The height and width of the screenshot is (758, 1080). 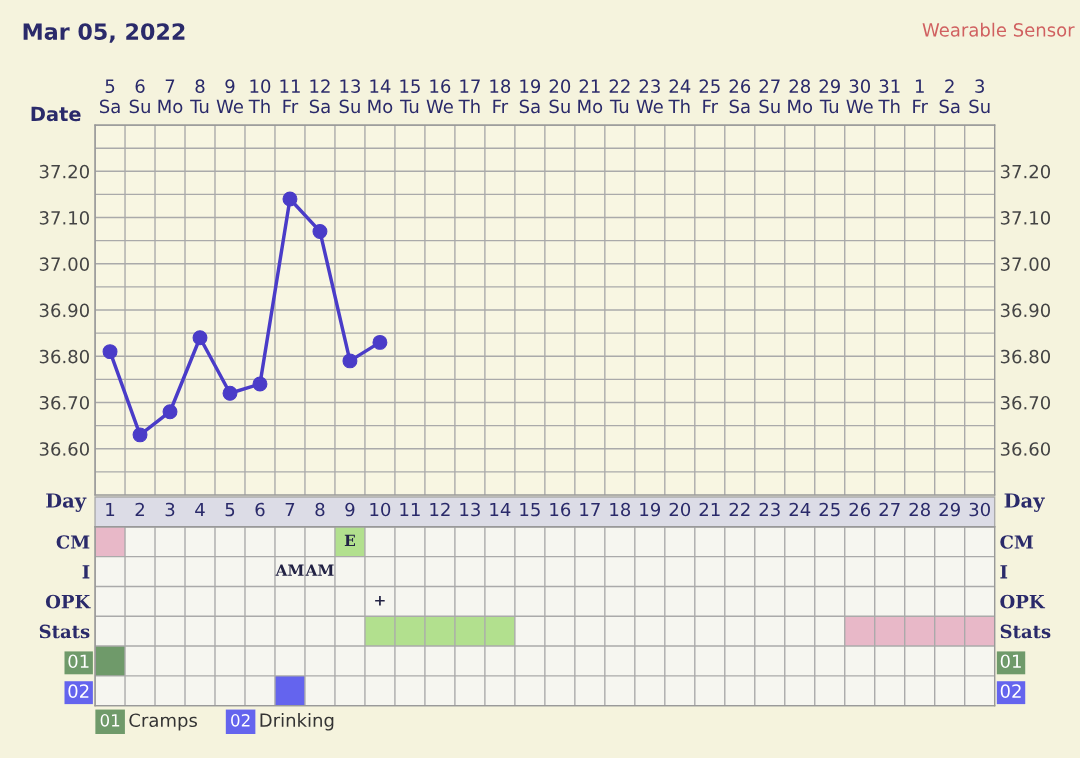 What do you see at coordinates (64, 171) in the screenshot?
I see `y-tick-label: 37.20` at bounding box center [64, 171].